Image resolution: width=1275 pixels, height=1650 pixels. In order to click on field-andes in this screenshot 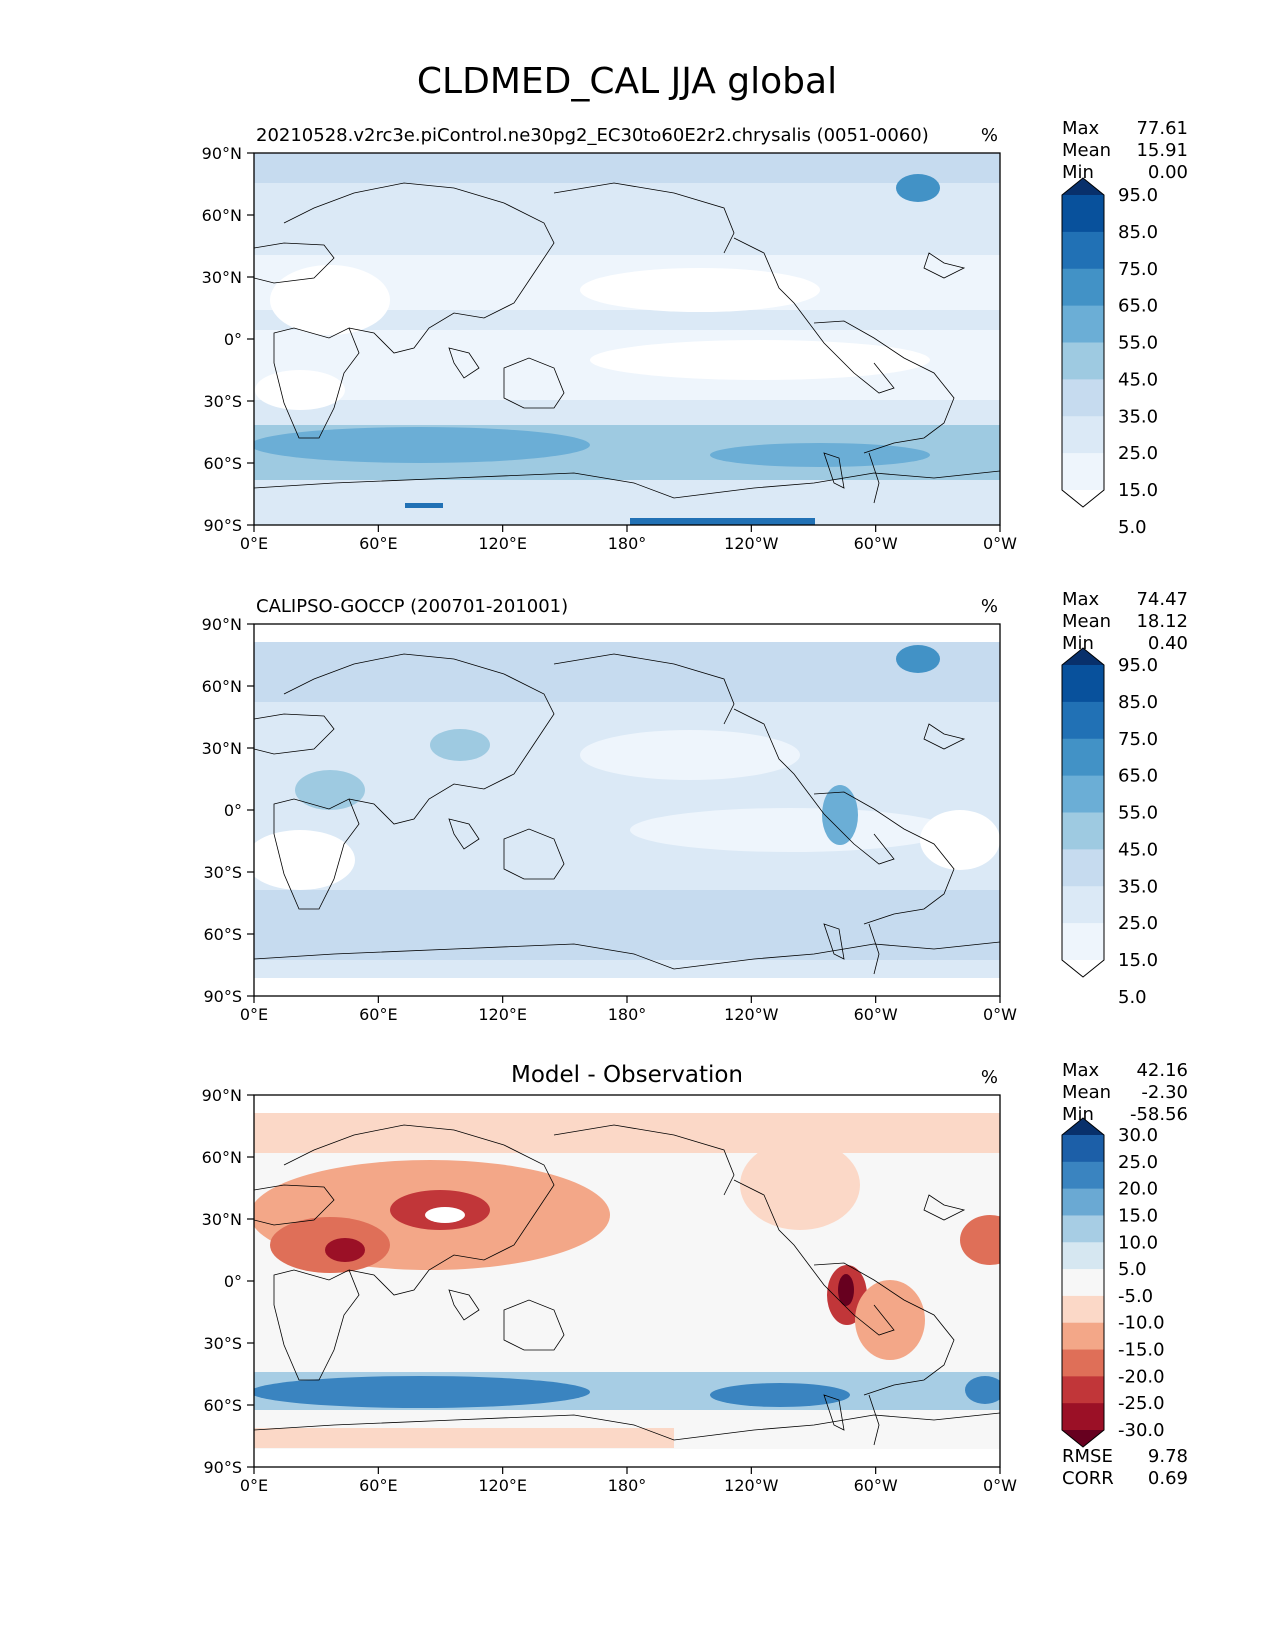, I will do `click(840, 815)`.